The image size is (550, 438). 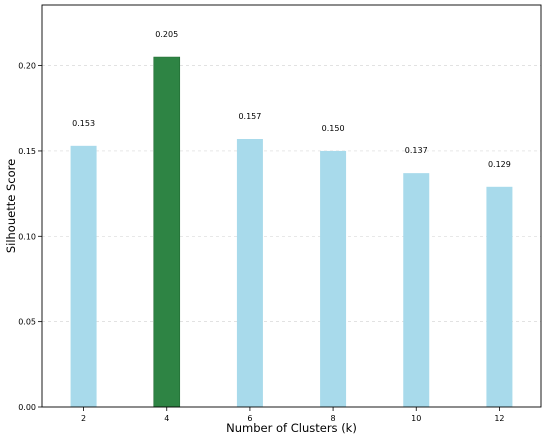 I want to click on x-ticks: 2 4 6 8 10 12, so click(x=293, y=415).